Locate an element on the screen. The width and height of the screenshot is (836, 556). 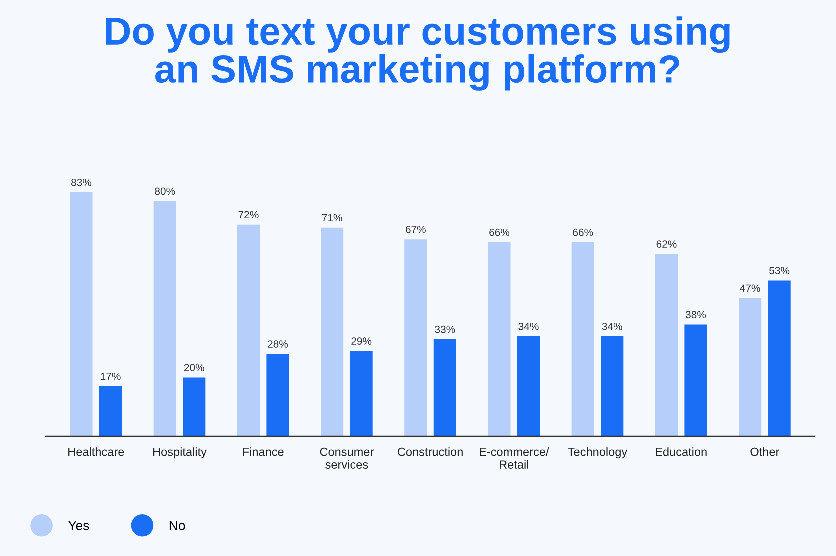
data-label: 62% is located at coordinates (666, 244).